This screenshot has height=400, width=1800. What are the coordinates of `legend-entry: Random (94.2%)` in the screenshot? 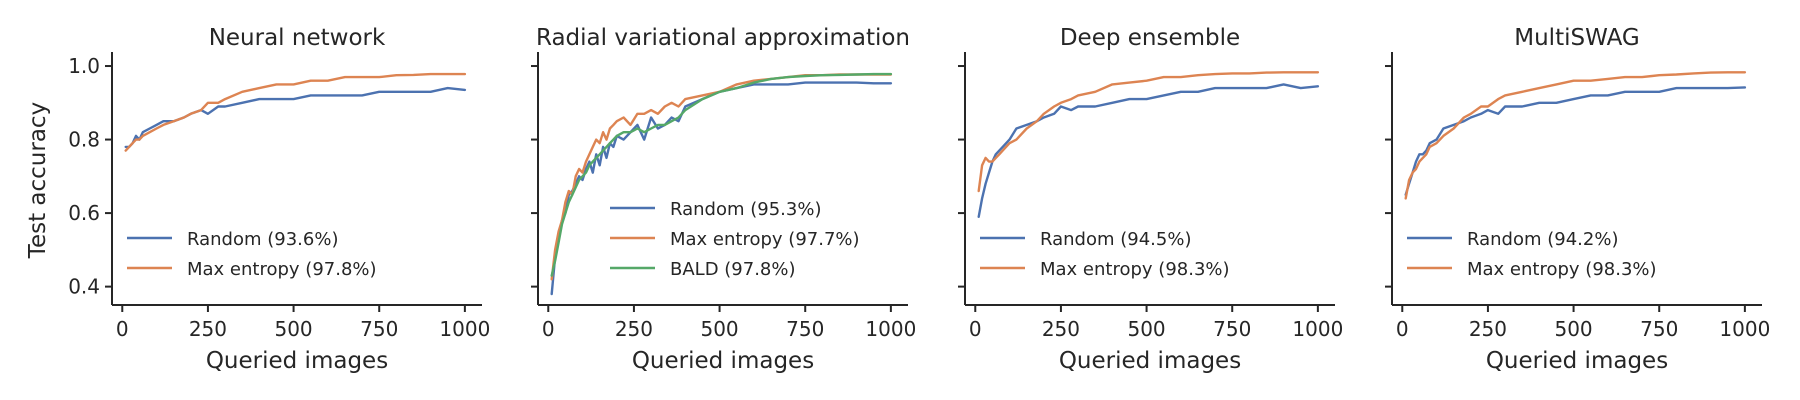 It's located at (1542, 239).